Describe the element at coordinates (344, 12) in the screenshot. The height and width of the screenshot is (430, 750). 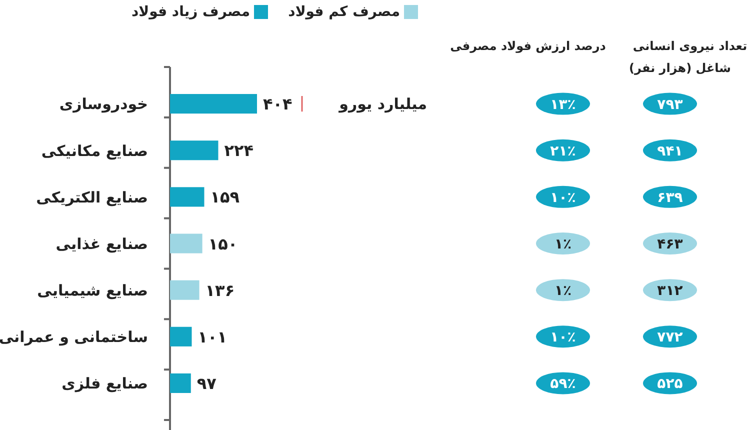
I see `legend-label: مصرف کم فولاد` at that location.